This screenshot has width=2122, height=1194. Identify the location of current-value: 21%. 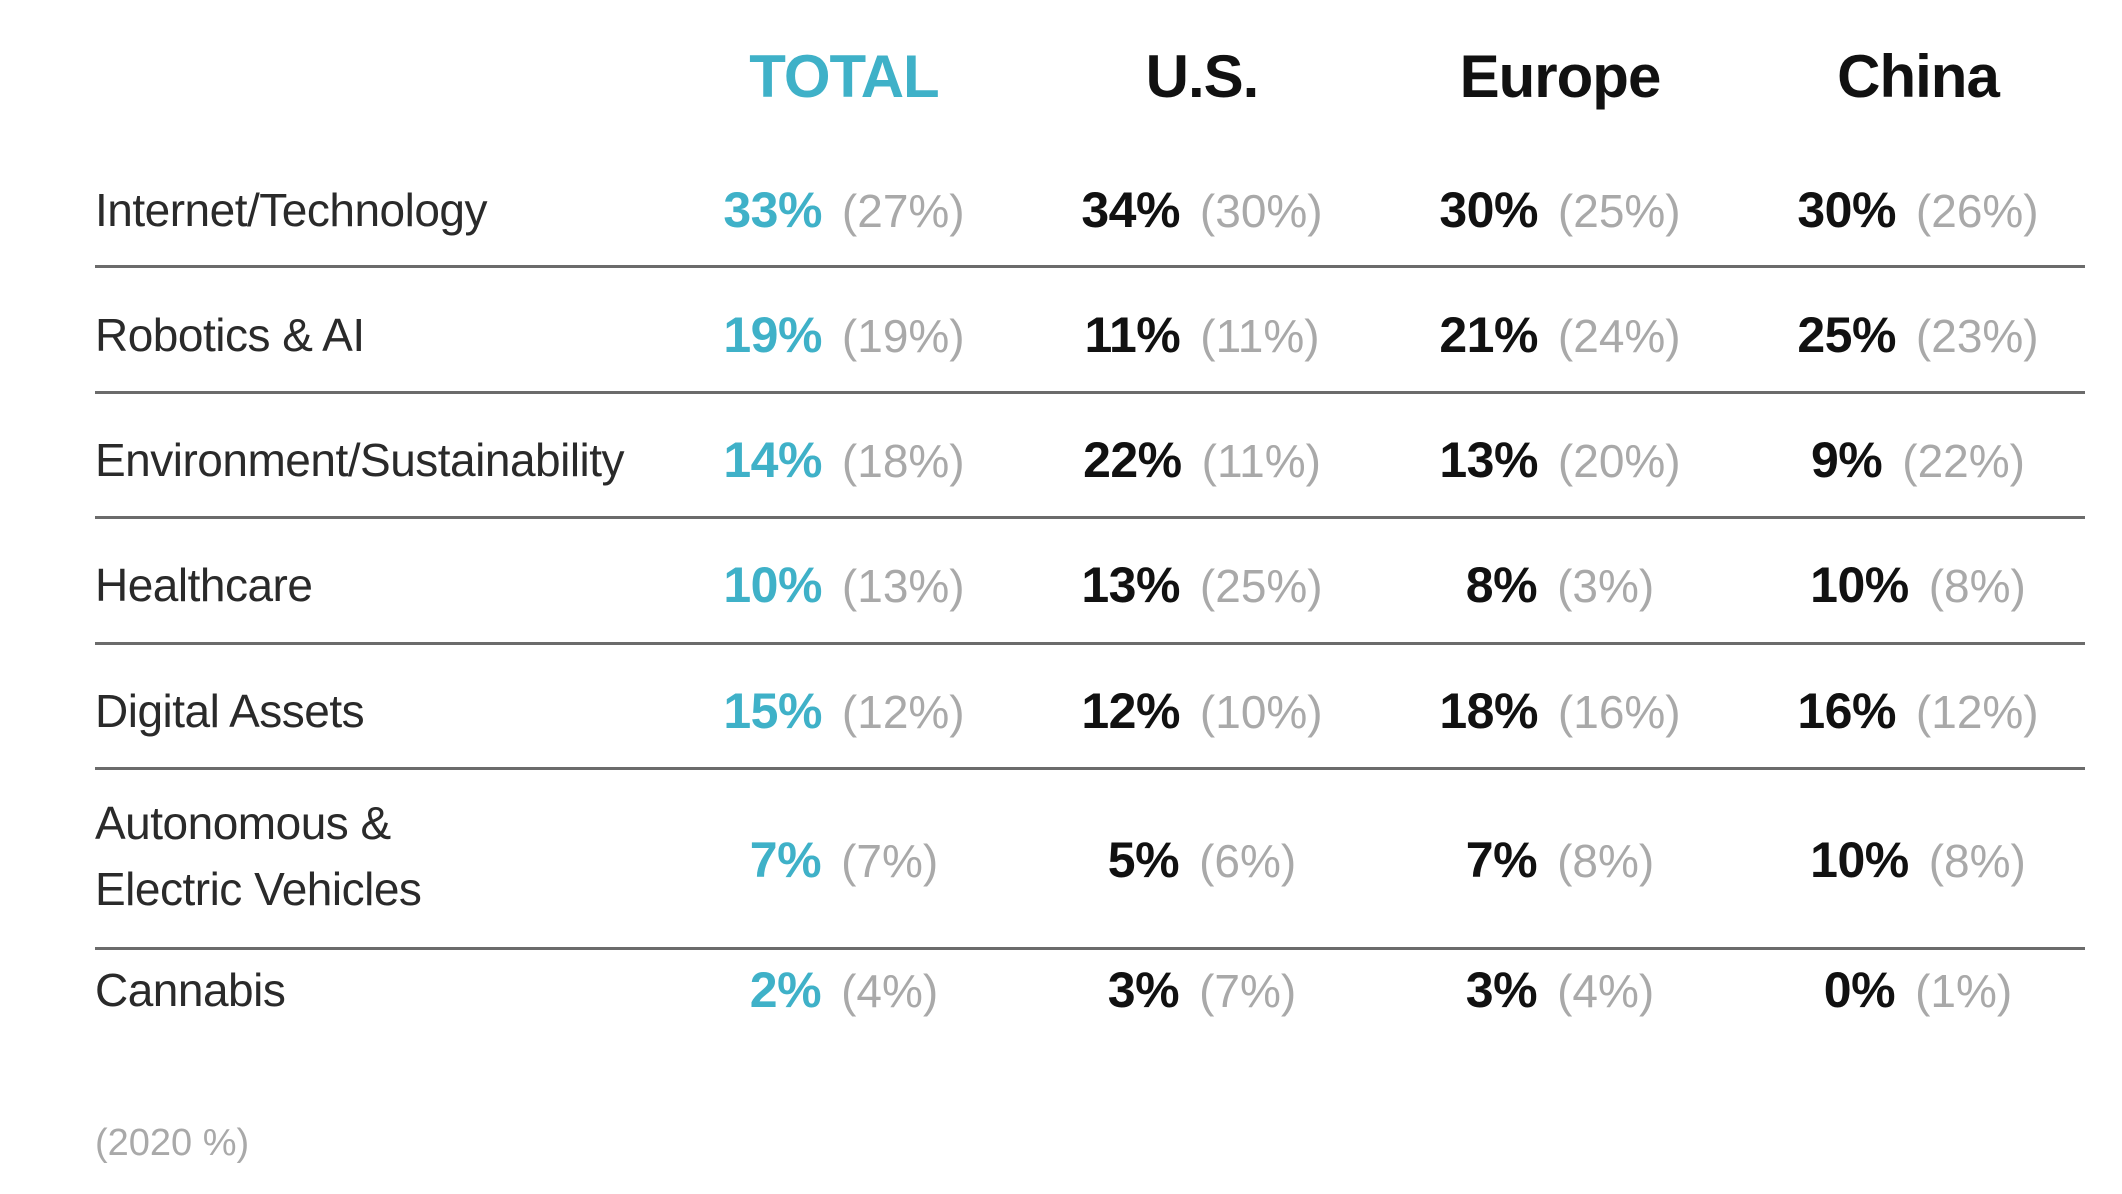
(1488, 335).